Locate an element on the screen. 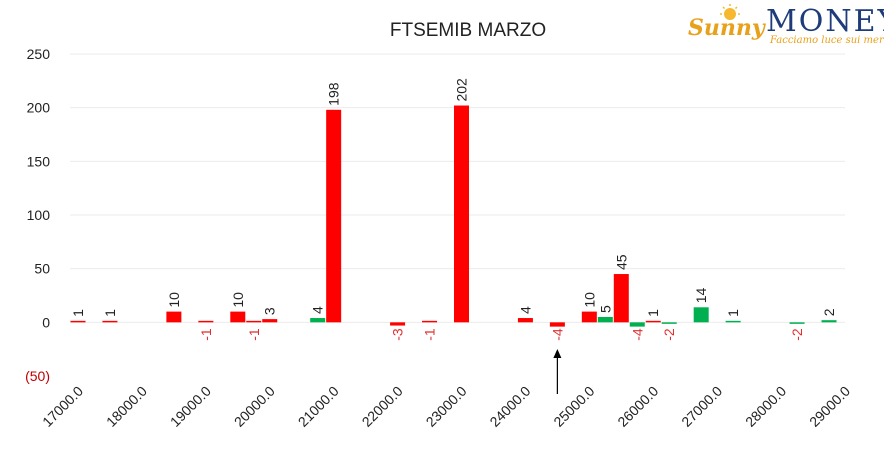 This screenshot has height=462, width=889. x-tick-label: 20000.0 is located at coordinates (254, 406).